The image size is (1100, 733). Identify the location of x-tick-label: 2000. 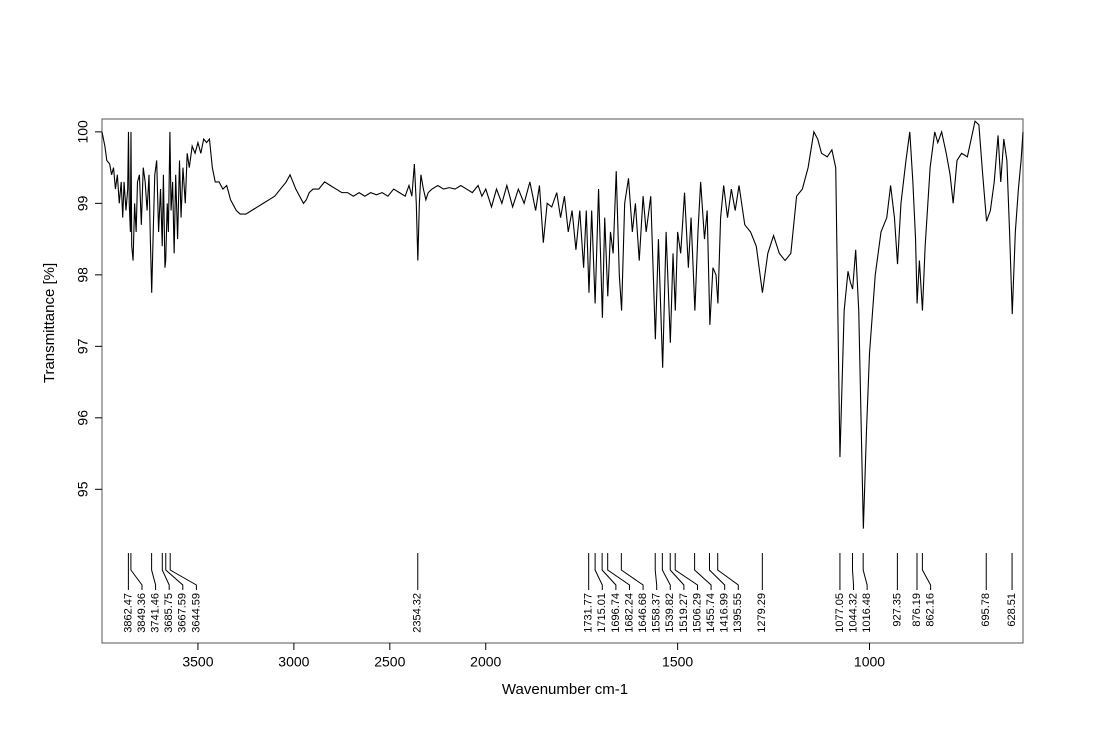
(485, 662).